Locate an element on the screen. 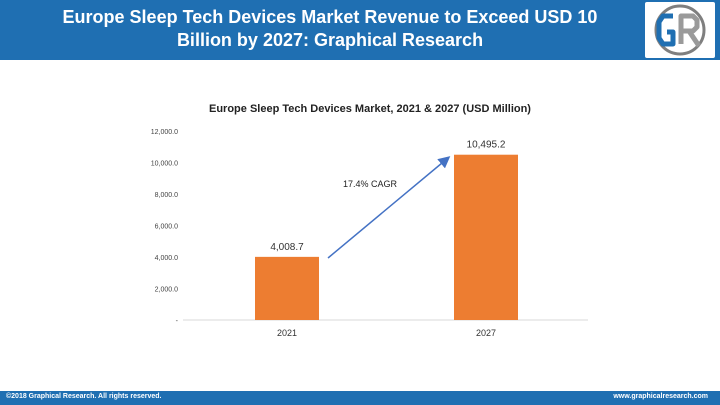 This screenshot has height=405, width=720. y-tick-label: - is located at coordinates (177, 321).